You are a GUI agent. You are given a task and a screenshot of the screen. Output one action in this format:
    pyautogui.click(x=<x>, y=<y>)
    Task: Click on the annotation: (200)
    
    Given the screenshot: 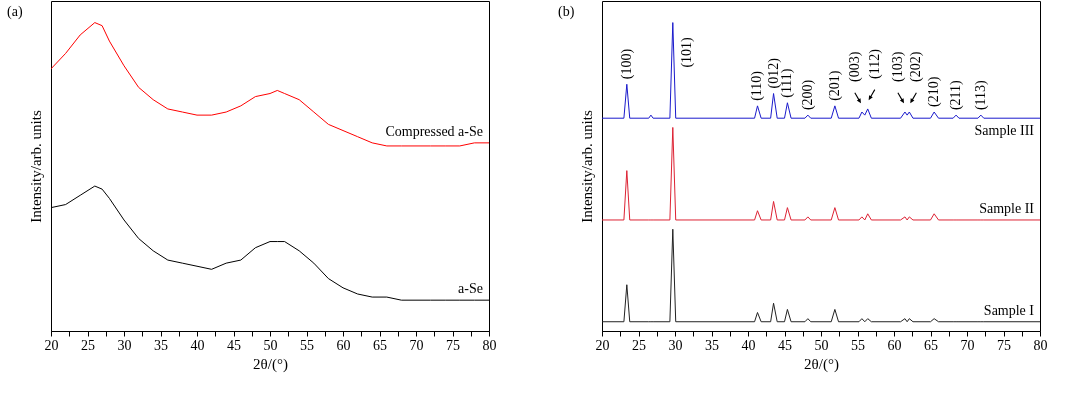 What is the action you would take?
    pyautogui.click(x=807, y=95)
    